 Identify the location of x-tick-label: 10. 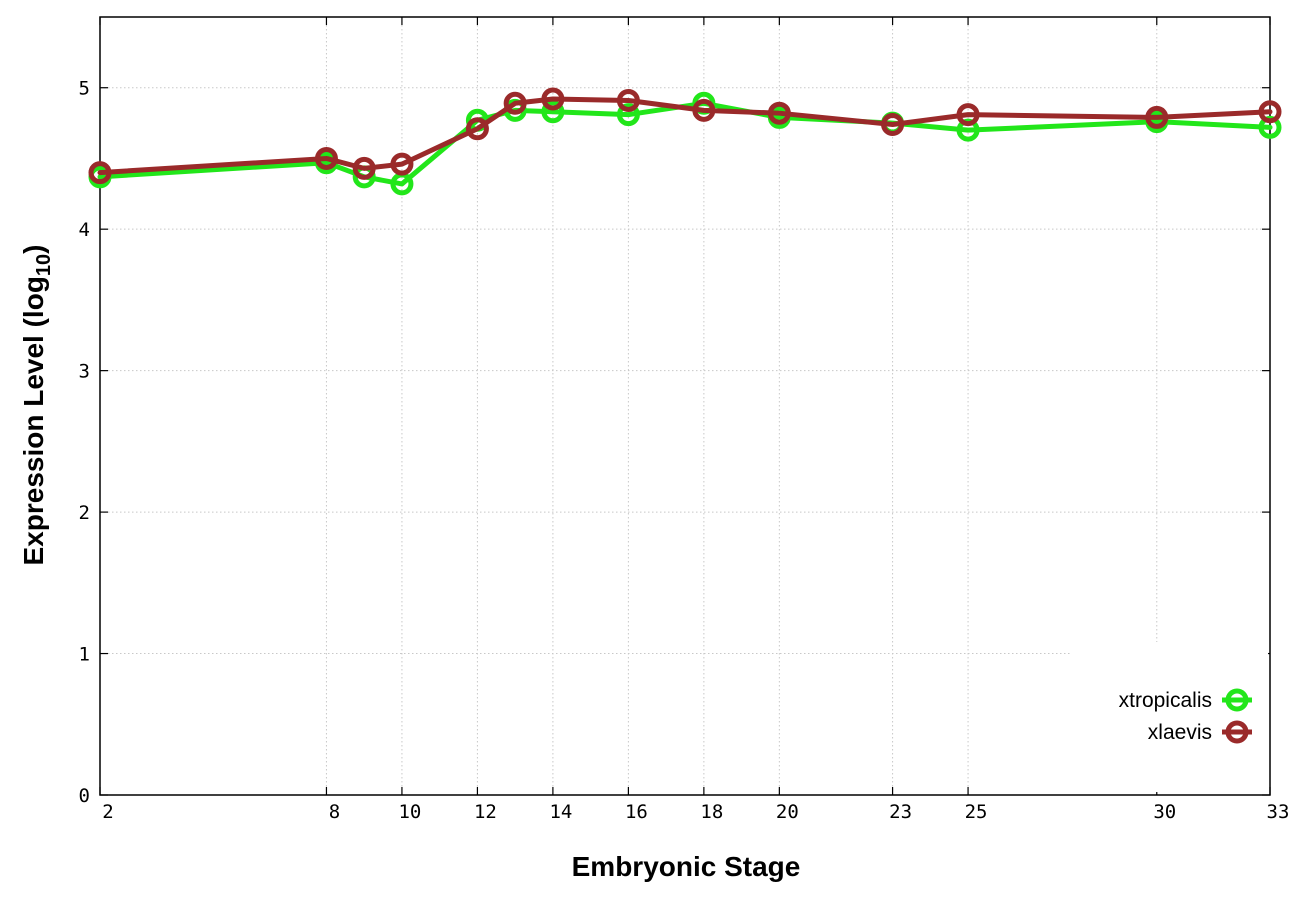
(409, 812).